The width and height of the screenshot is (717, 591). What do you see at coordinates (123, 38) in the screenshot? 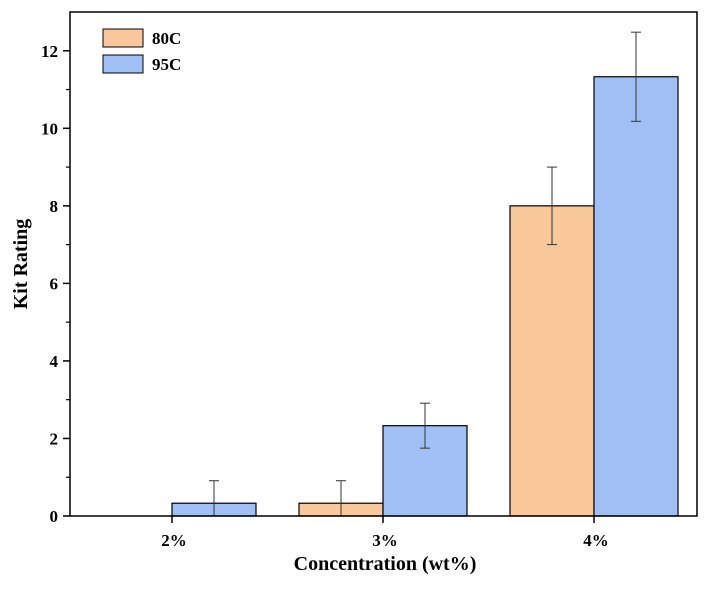
I see `legend-swatch-80c` at bounding box center [123, 38].